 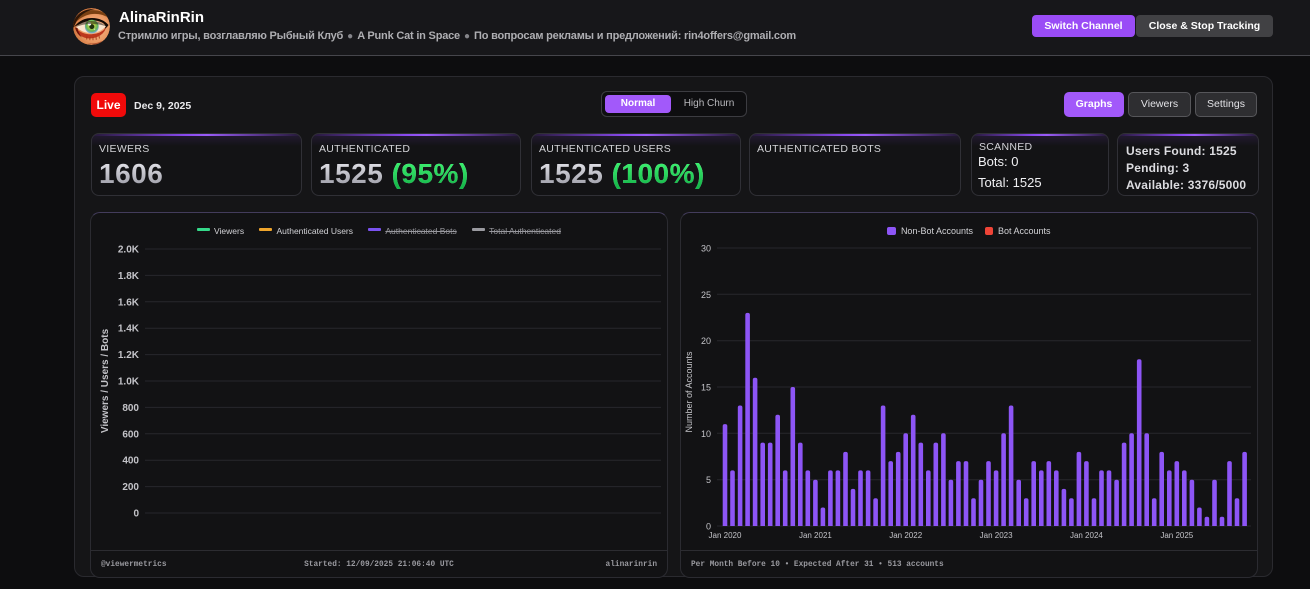 I want to click on svg-text: Jan 2021, so click(x=815, y=535).